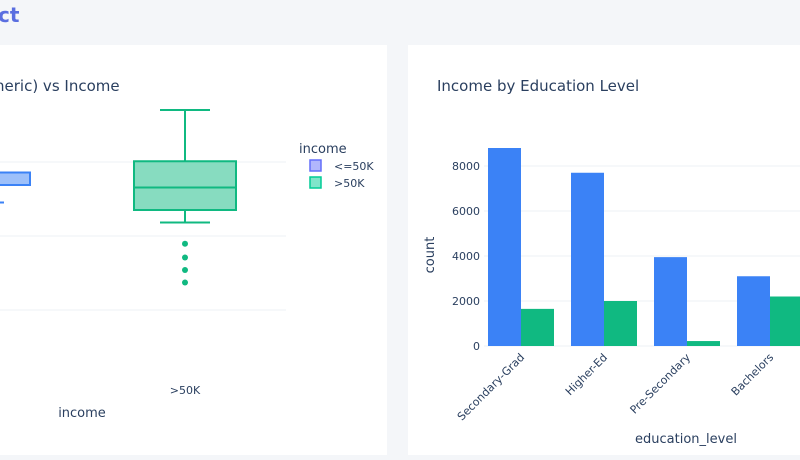  I want to click on box-le50k, so click(15, 187).